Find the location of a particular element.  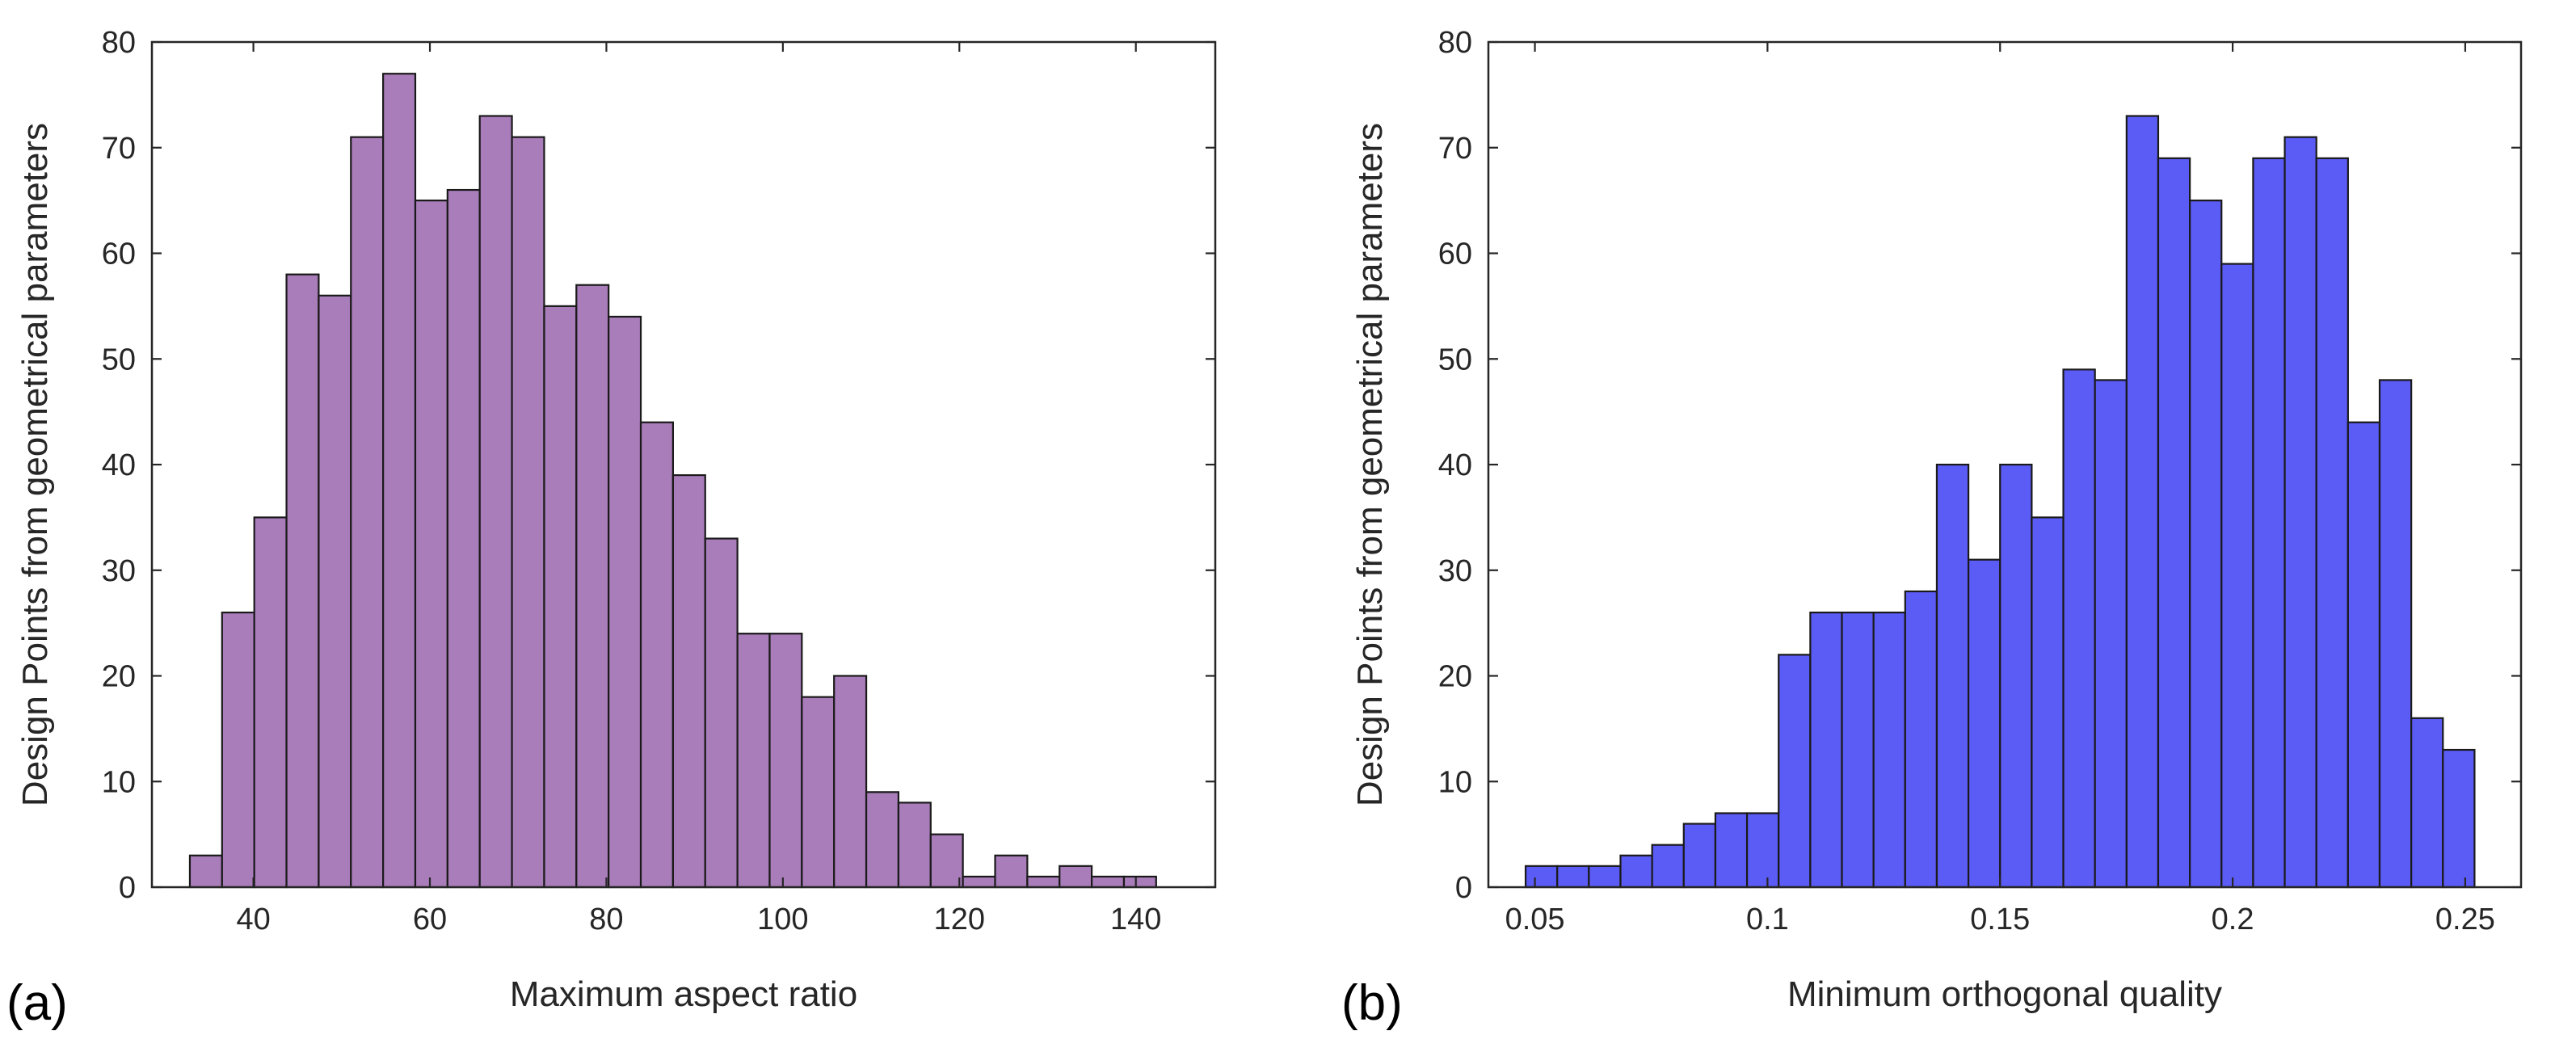

x-tick-label: 40 is located at coordinates (253, 920).